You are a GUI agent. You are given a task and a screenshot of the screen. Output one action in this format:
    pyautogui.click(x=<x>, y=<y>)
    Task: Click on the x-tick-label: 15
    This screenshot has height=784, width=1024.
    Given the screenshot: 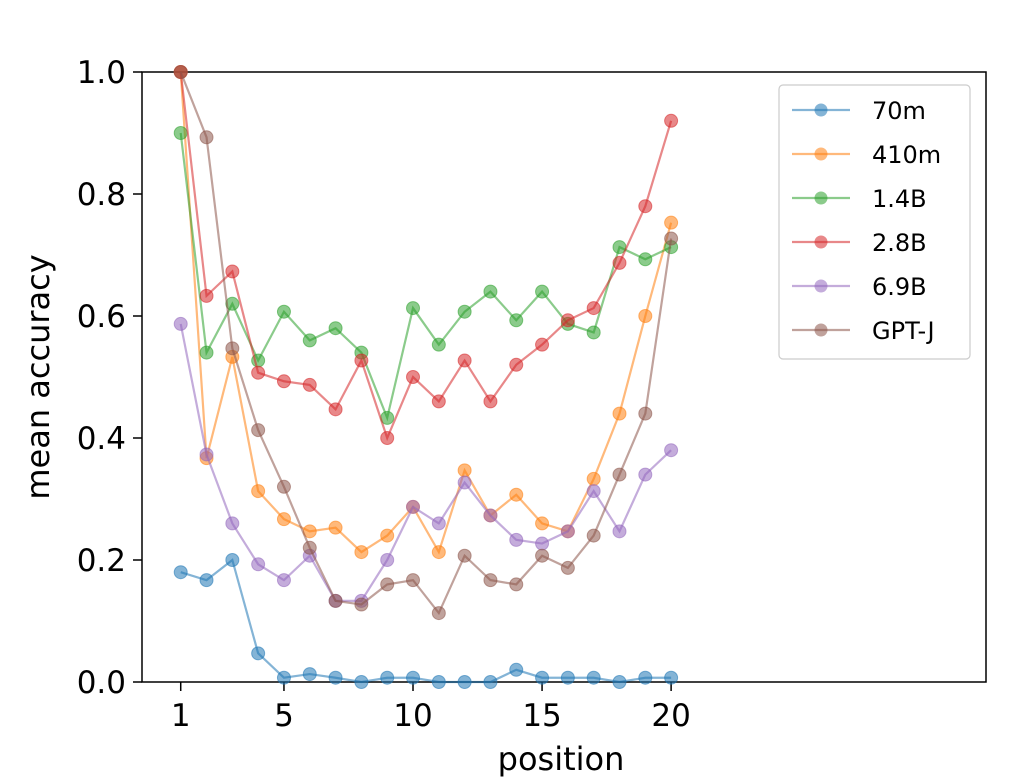 What is the action you would take?
    pyautogui.click(x=541, y=716)
    